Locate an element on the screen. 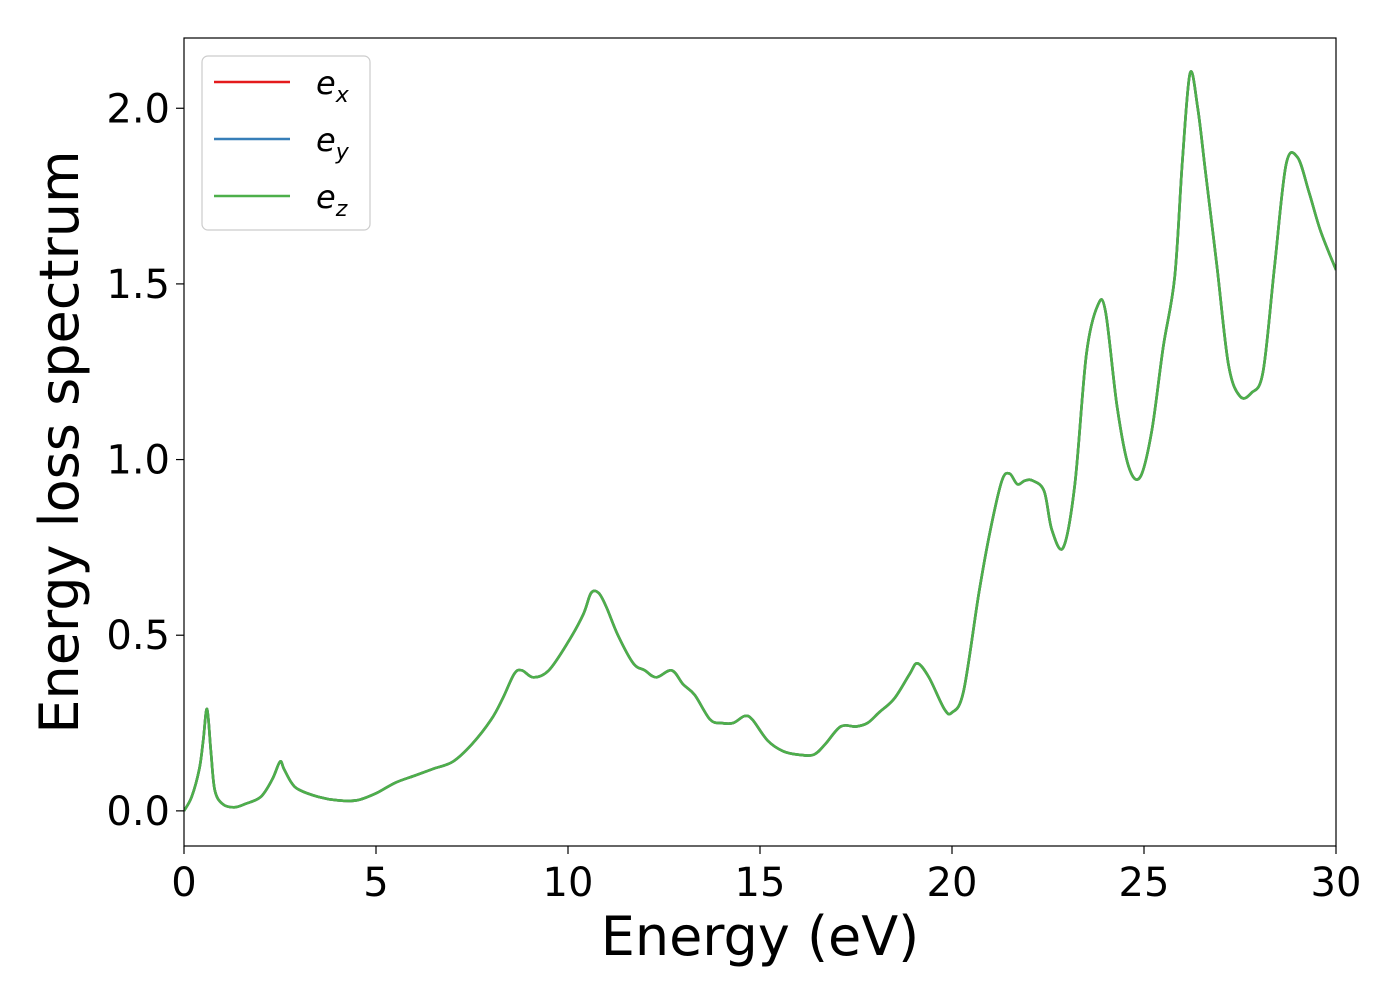 The height and width of the screenshot is (1000, 1400). legend: ex ey ez is located at coordinates (286, 143).